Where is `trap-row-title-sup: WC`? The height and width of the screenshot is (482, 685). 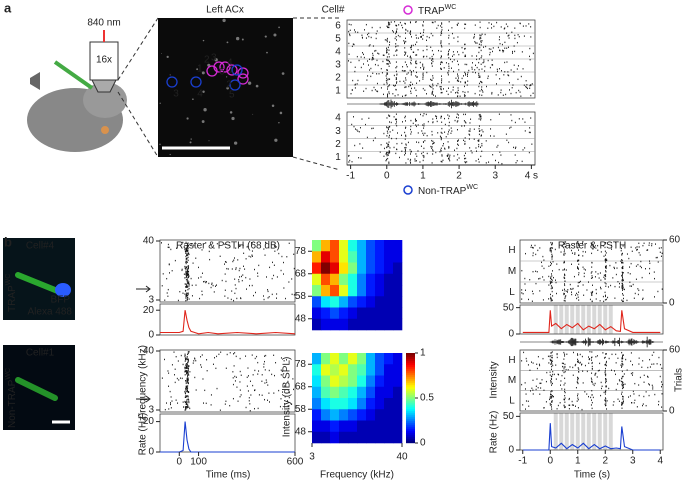
trap-row-title-sup: WC is located at coordinates (8, 280).